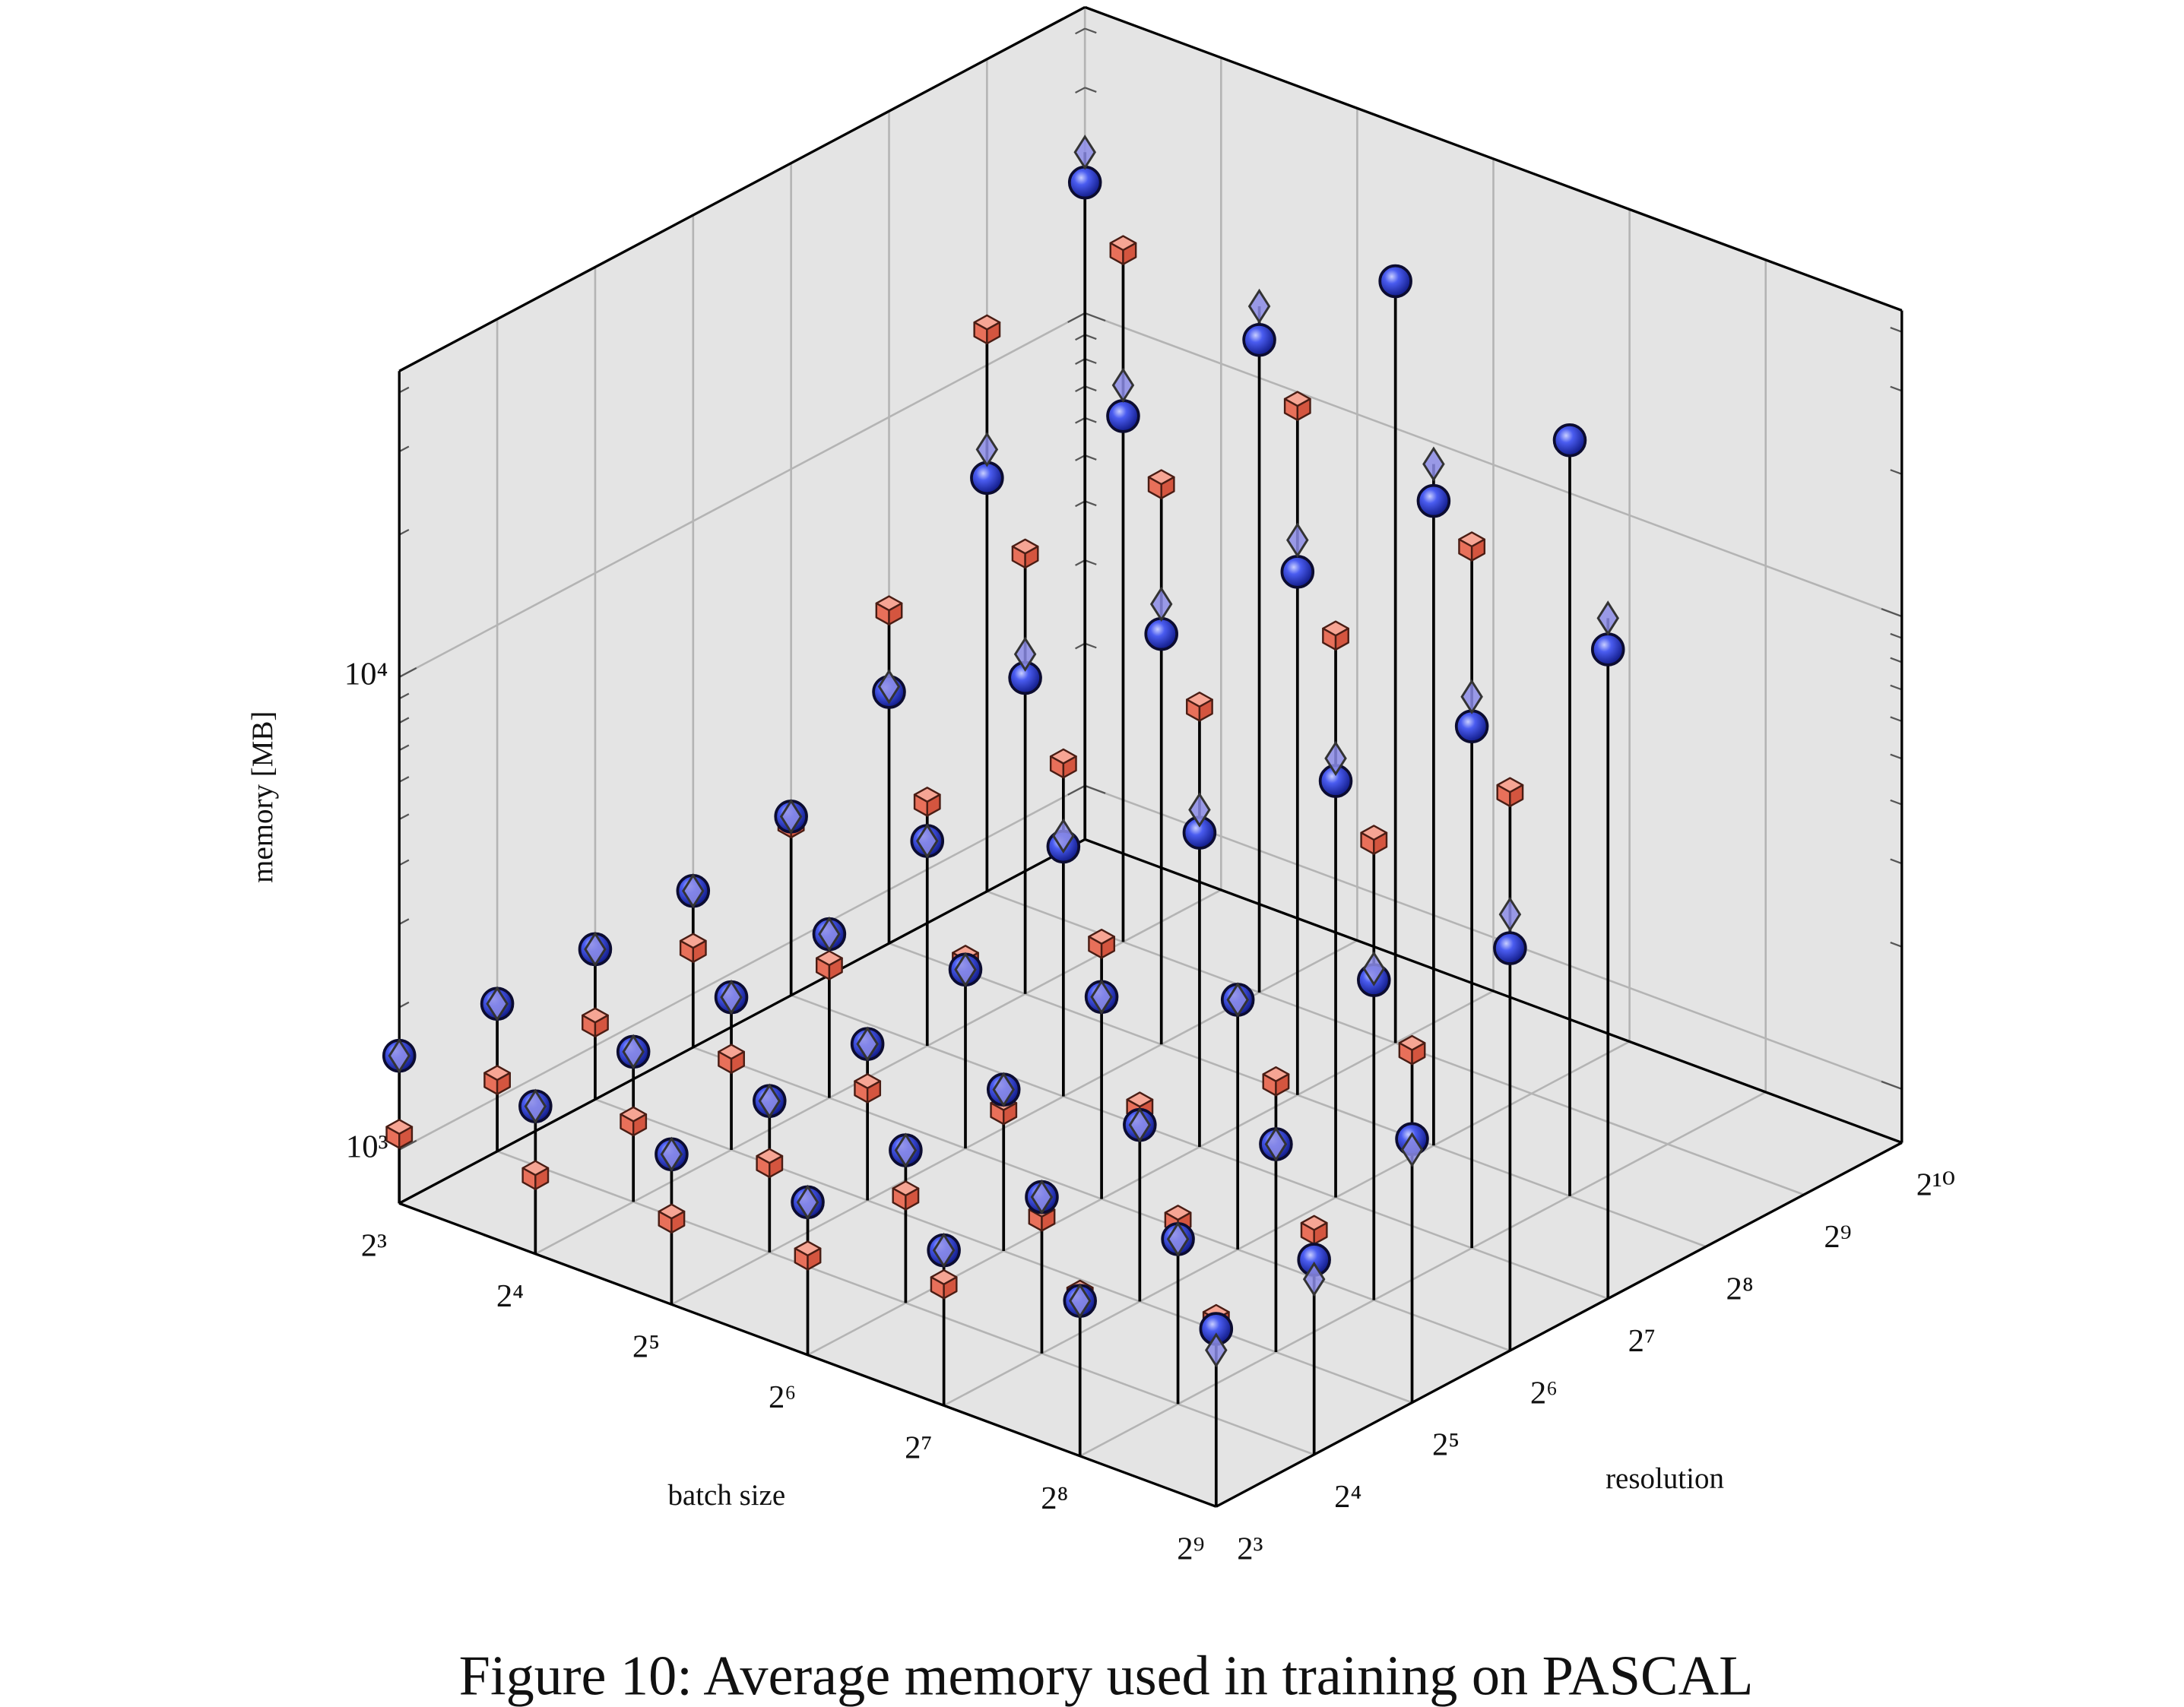 Image resolution: width=2184 pixels, height=1707 pixels. I want to click on y-tick-label: 2⁵, so click(1446, 1445).